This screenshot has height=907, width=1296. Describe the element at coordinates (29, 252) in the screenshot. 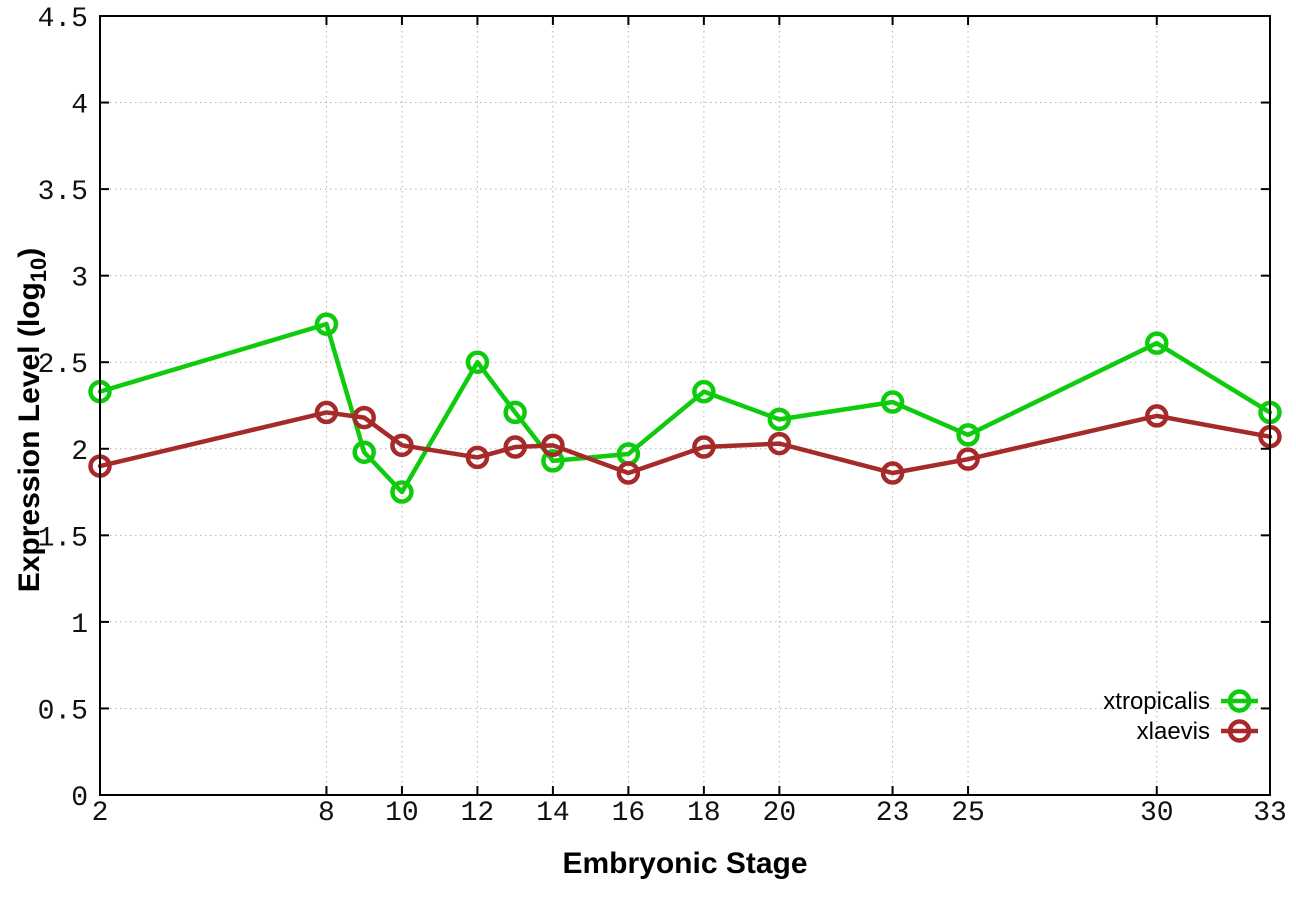

I see `y-axis-title-close: )` at that location.